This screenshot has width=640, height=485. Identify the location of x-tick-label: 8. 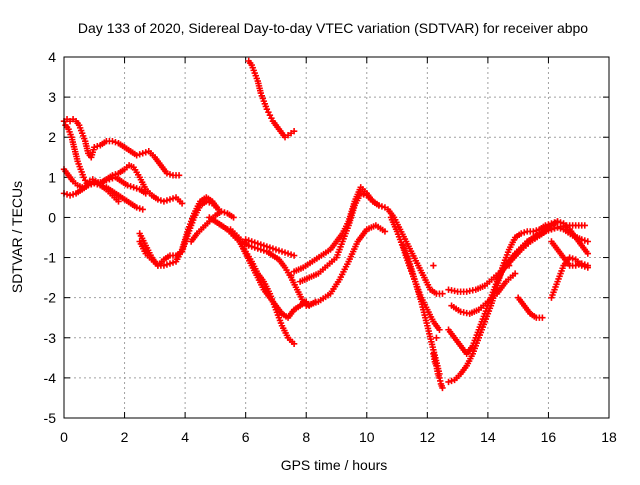
(306, 437).